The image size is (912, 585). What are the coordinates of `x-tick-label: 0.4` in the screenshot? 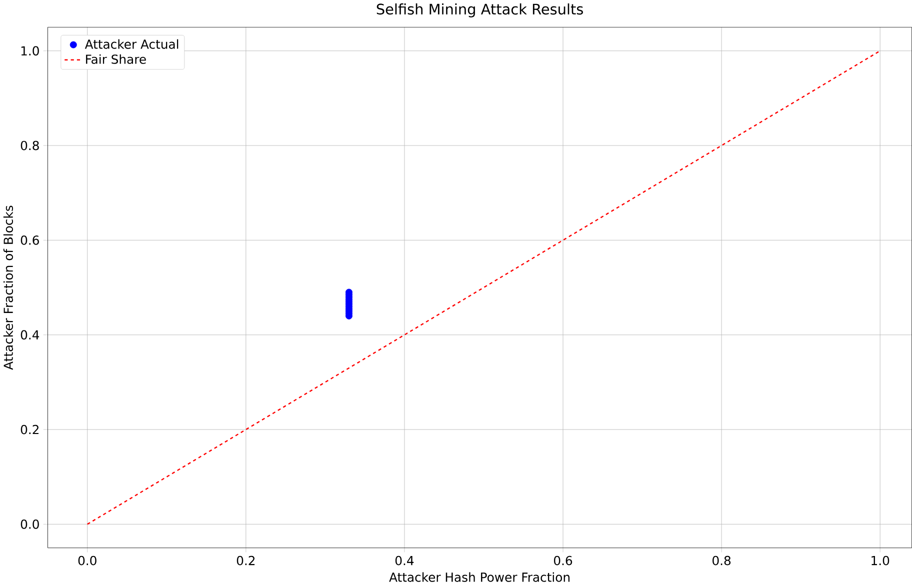 It's located at (404, 561).